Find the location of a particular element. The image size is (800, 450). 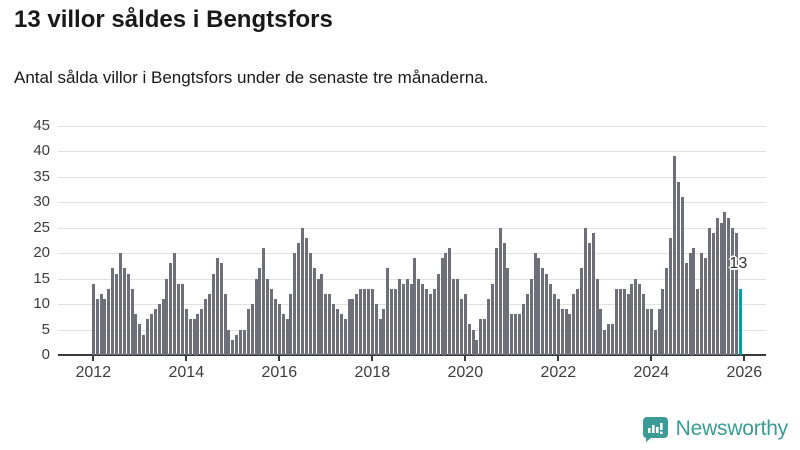

x-axis-tick-label: 2018 is located at coordinates (372, 372).